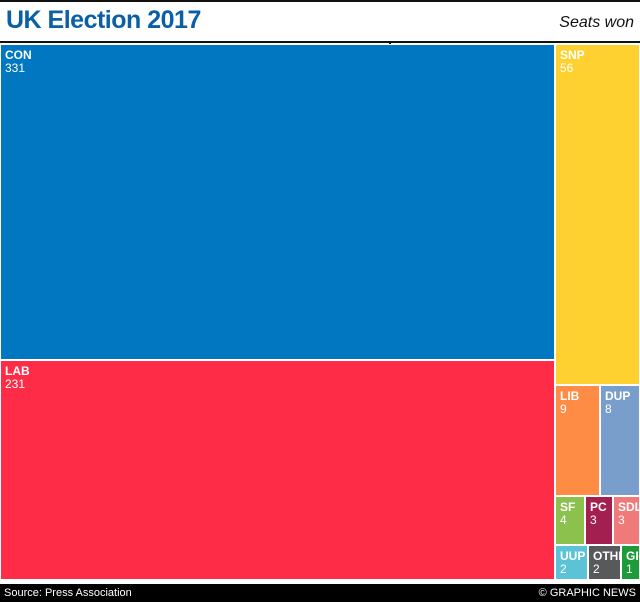 The image size is (640, 602). Describe the element at coordinates (596, 22) in the screenshot. I see `chart-subtitle: Seats won` at that location.